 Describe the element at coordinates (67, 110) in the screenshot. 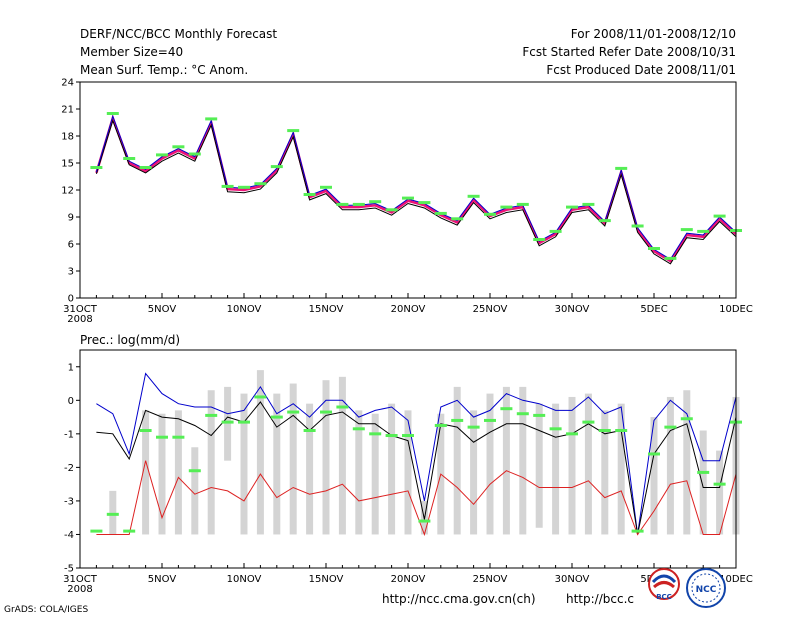

I see `y-tick-label: 21` at that location.